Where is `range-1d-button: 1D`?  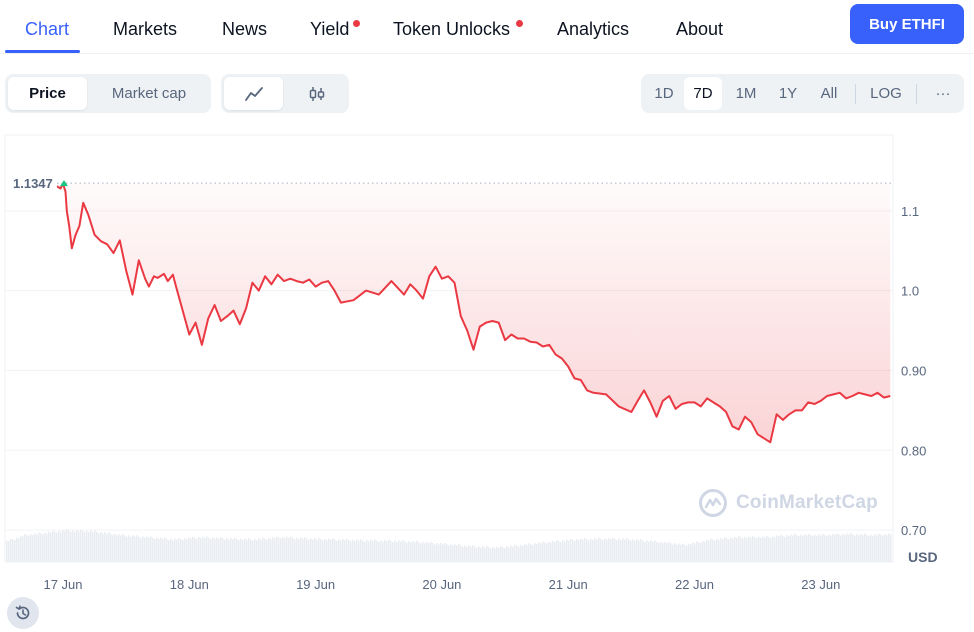 range-1d-button: 1D is located at coordinates (664, 93).